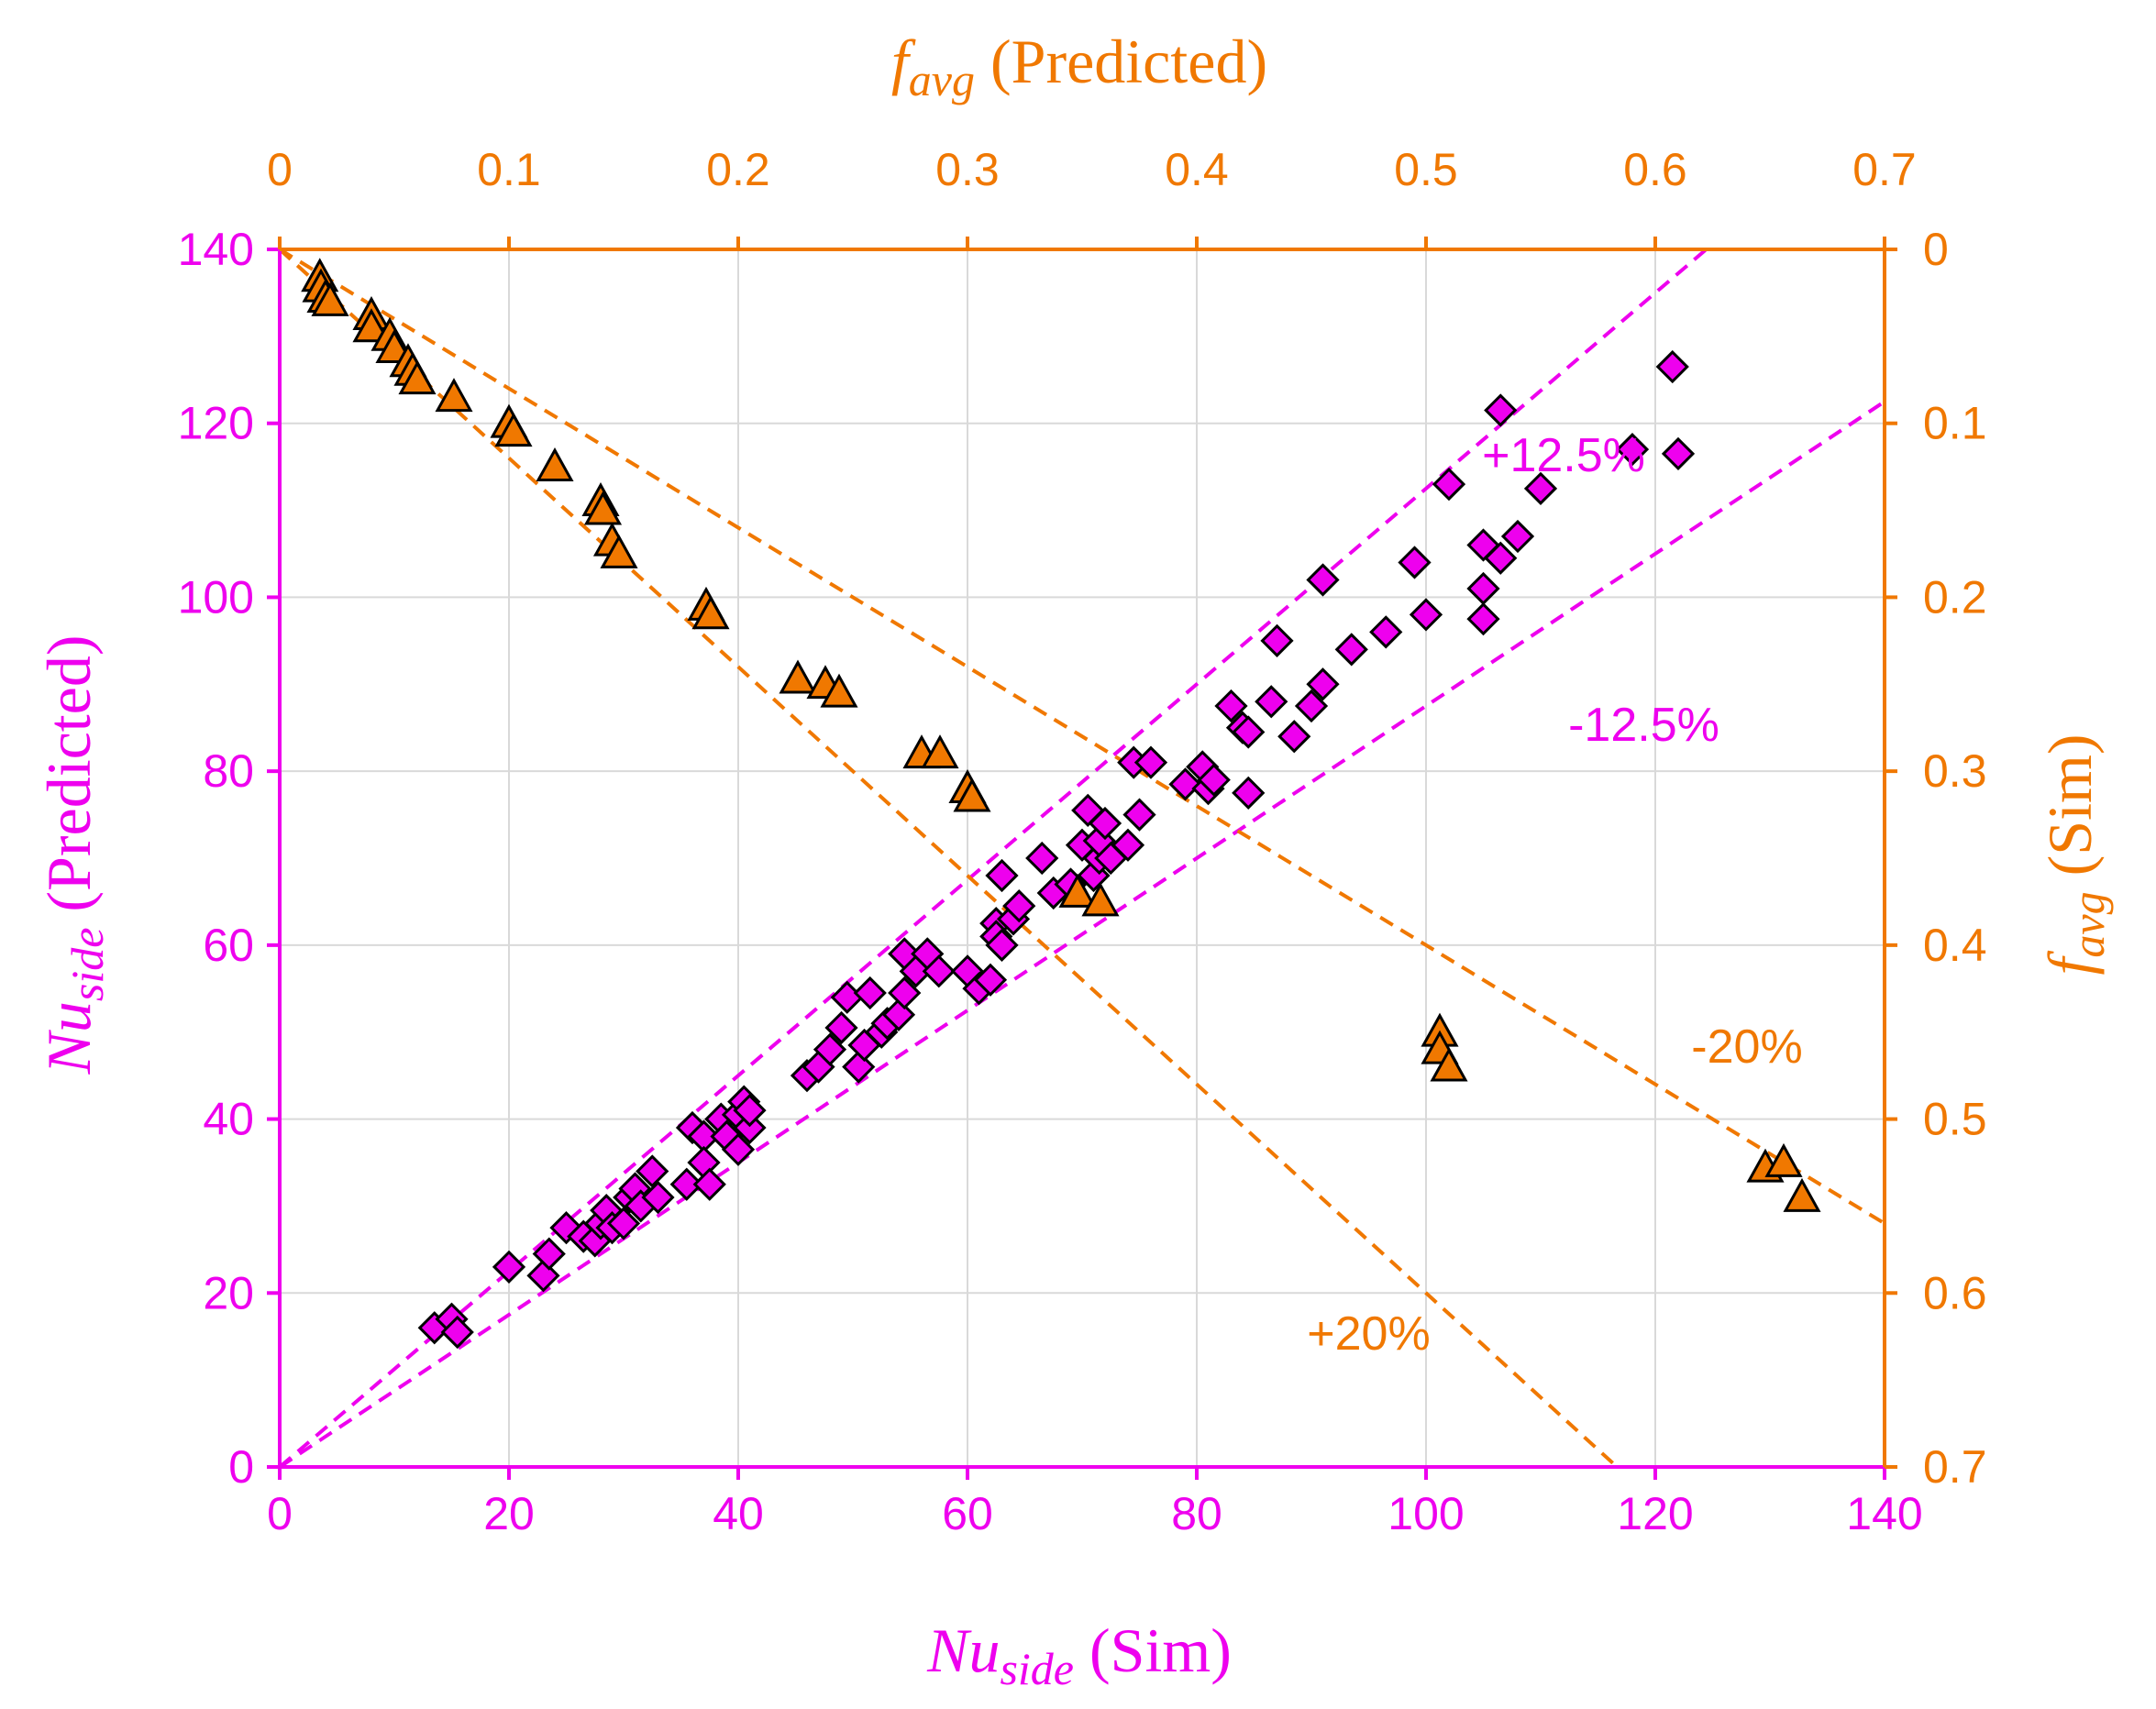 This screenshot has width=2156, height=1709. What do you see at coordinates (1079, 1655) in the screenshot?
I see `x-axis-bottom-title: Nuside (Sim)` at bounding box center [1079, 1655].